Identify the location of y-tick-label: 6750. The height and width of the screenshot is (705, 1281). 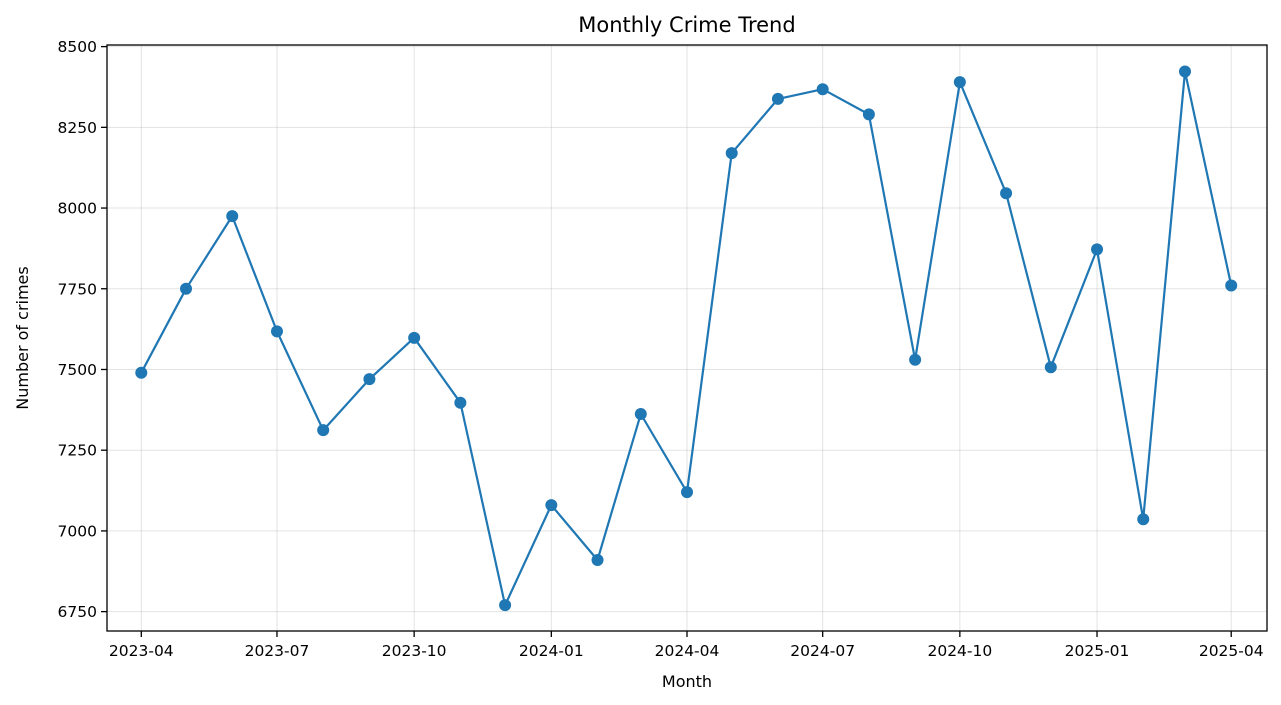
(77, 612).